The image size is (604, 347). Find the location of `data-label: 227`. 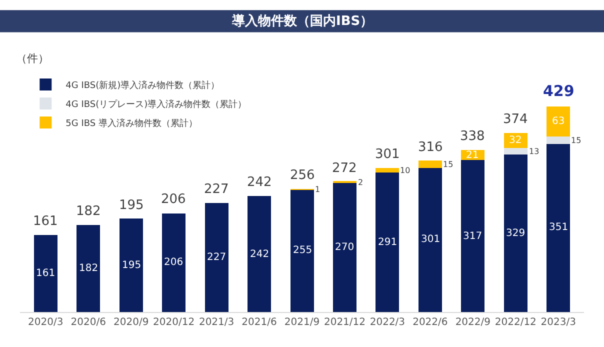

data-label: 227 is located at coordinates (216, 257).